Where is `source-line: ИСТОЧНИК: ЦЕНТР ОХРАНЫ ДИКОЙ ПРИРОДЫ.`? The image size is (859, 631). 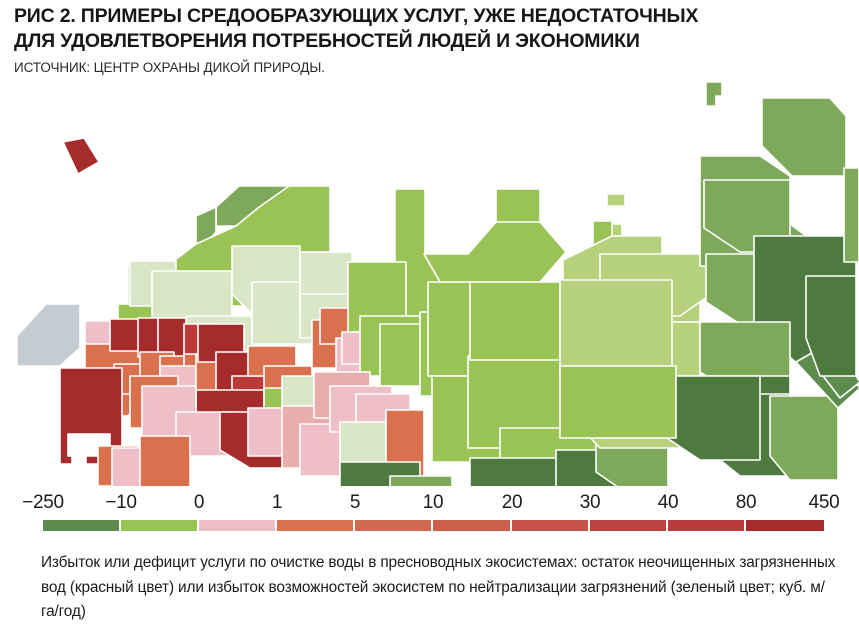
source-line: ИСТОЧНИК: ЦЕНТР ОХРАНЫ ДИКОЙ ПРИРОДЫ. is located at coordinates (169, 67).